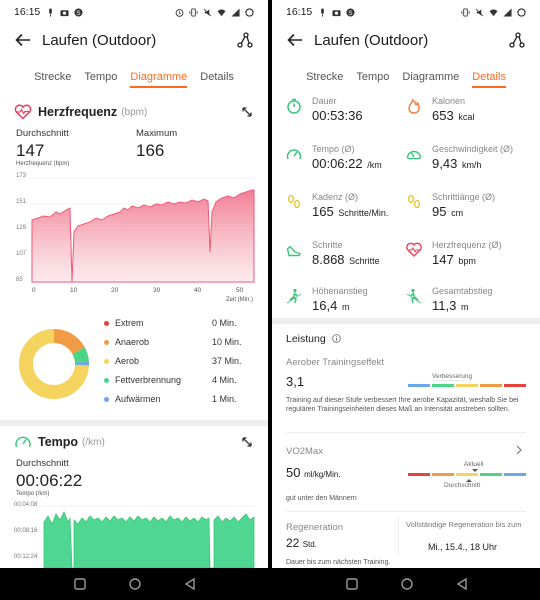 The width and height of the screenshot is (540, 600). I want to click on zone-name: Extrem, so click(129, 323).